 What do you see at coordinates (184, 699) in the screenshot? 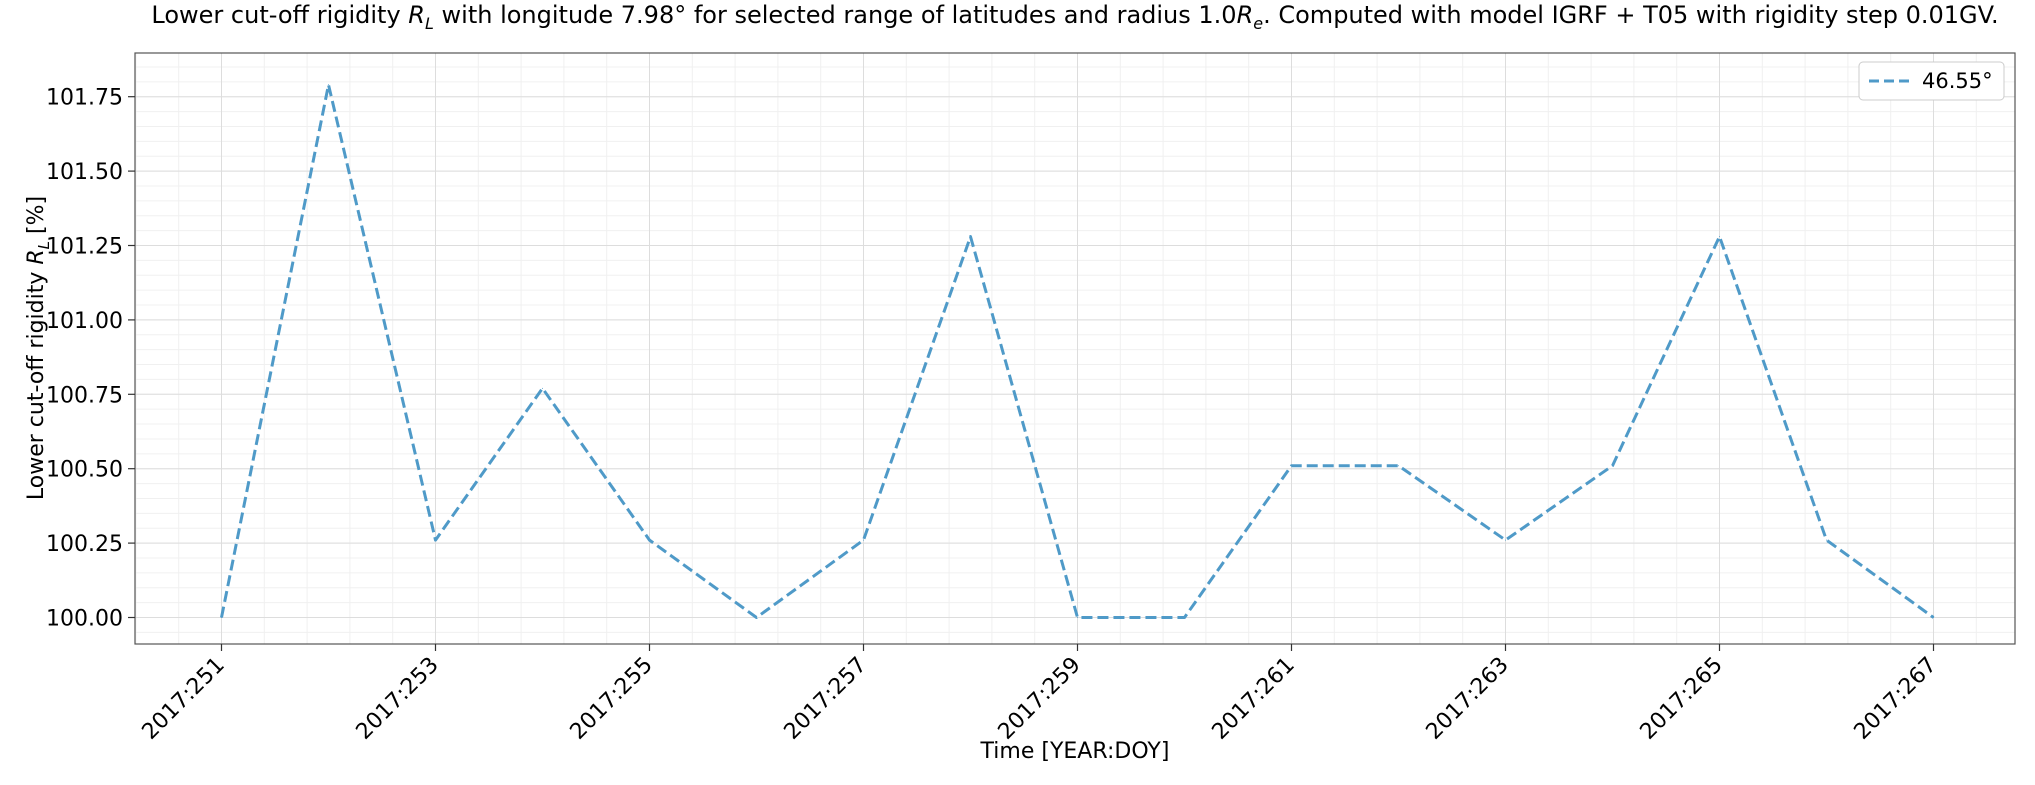
I see `x-tick-label: 2017:251` at bounding box center [184, 699].